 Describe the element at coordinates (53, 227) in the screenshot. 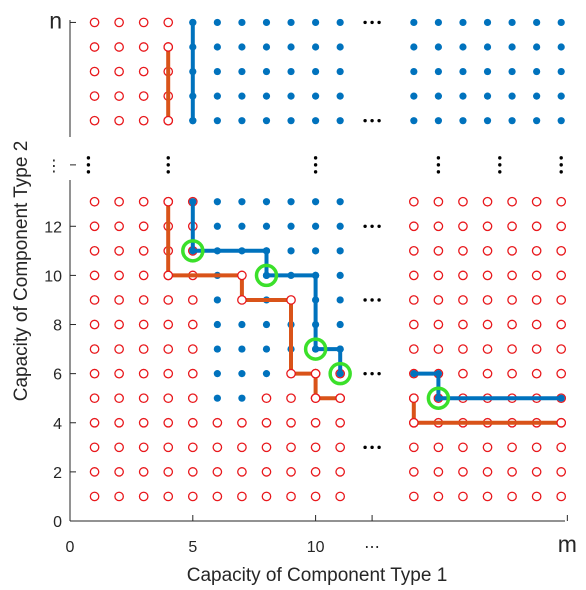

I see `y-tick-label: 12` at that location.